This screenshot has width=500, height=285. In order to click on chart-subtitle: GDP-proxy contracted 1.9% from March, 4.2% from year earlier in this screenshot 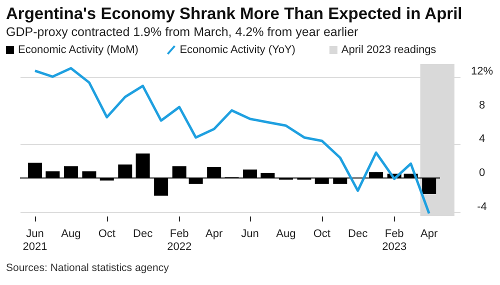, I will do `click(182, 32)`.